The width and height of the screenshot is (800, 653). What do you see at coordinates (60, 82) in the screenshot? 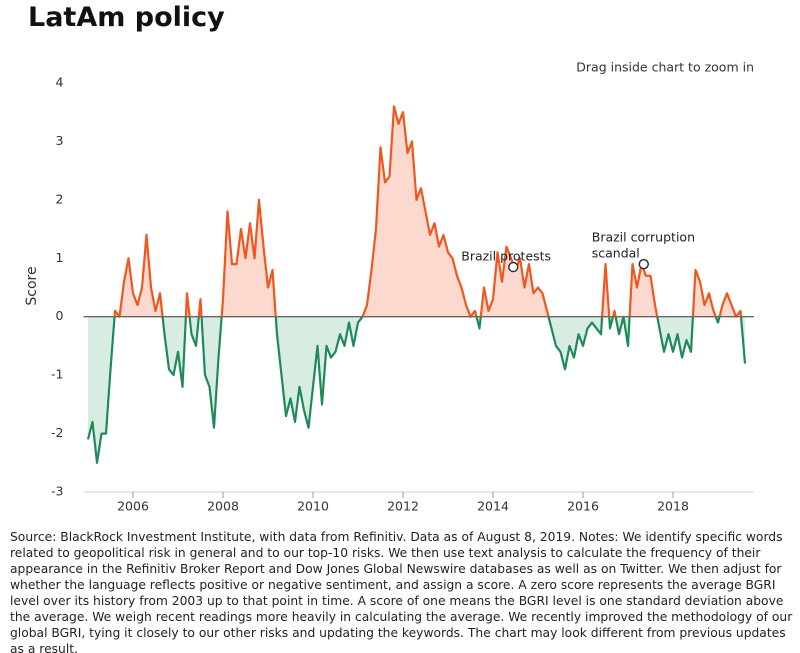
I see `y-tick-label: 4` at bounding box center [60, 82].